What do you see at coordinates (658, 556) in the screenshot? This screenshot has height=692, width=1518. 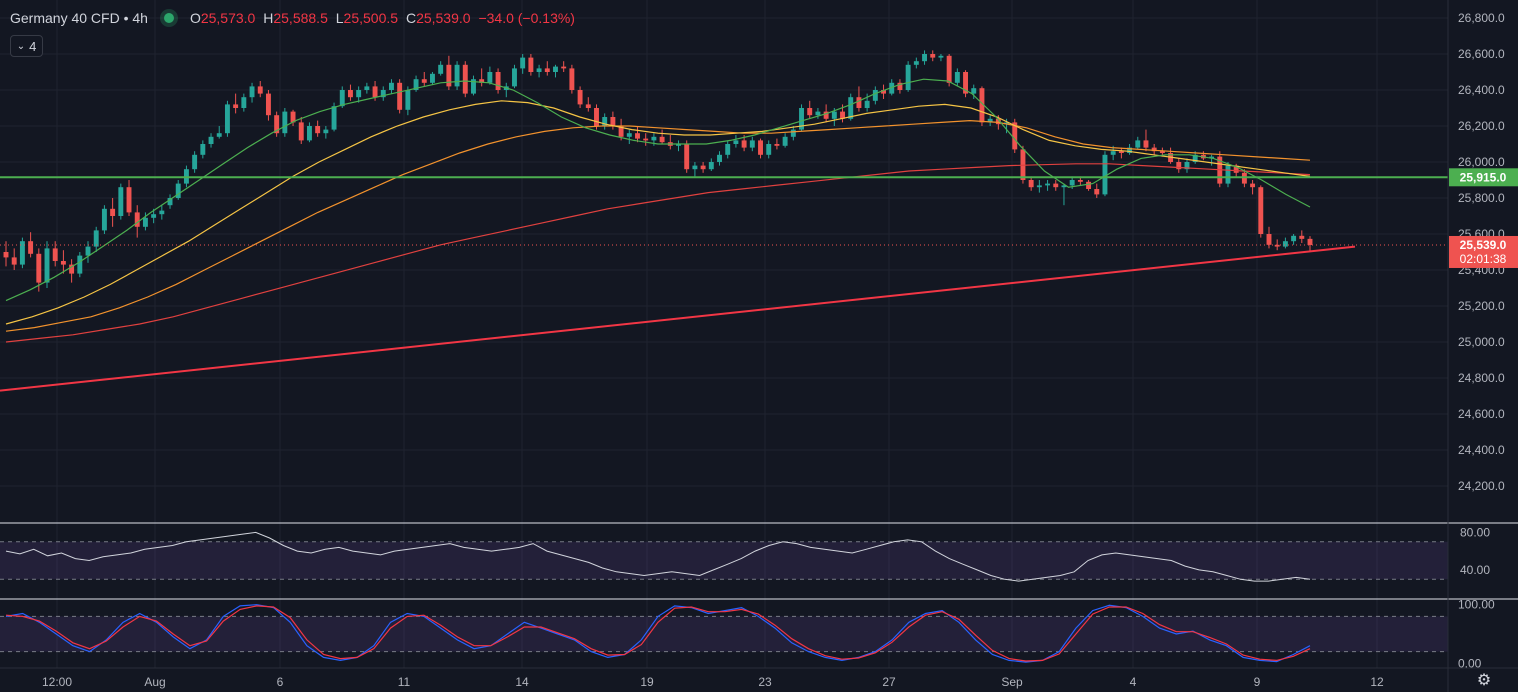 I see `rsi-line` at bounding box center [658, 556].